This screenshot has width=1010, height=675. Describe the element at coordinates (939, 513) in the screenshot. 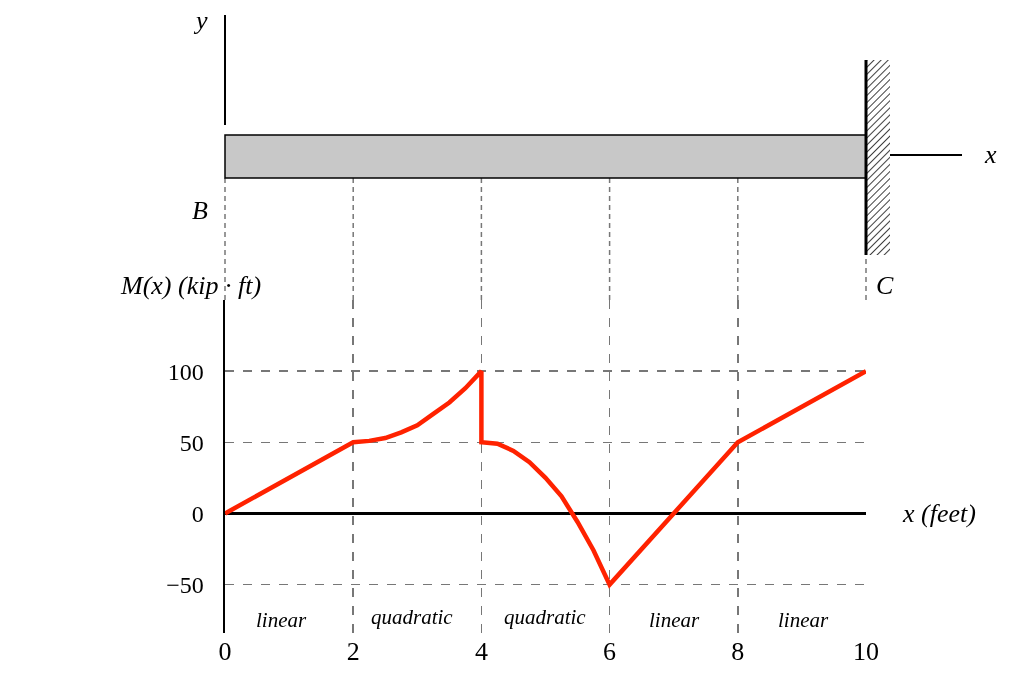

I see `x-axis-title: x (feet)` at that location.